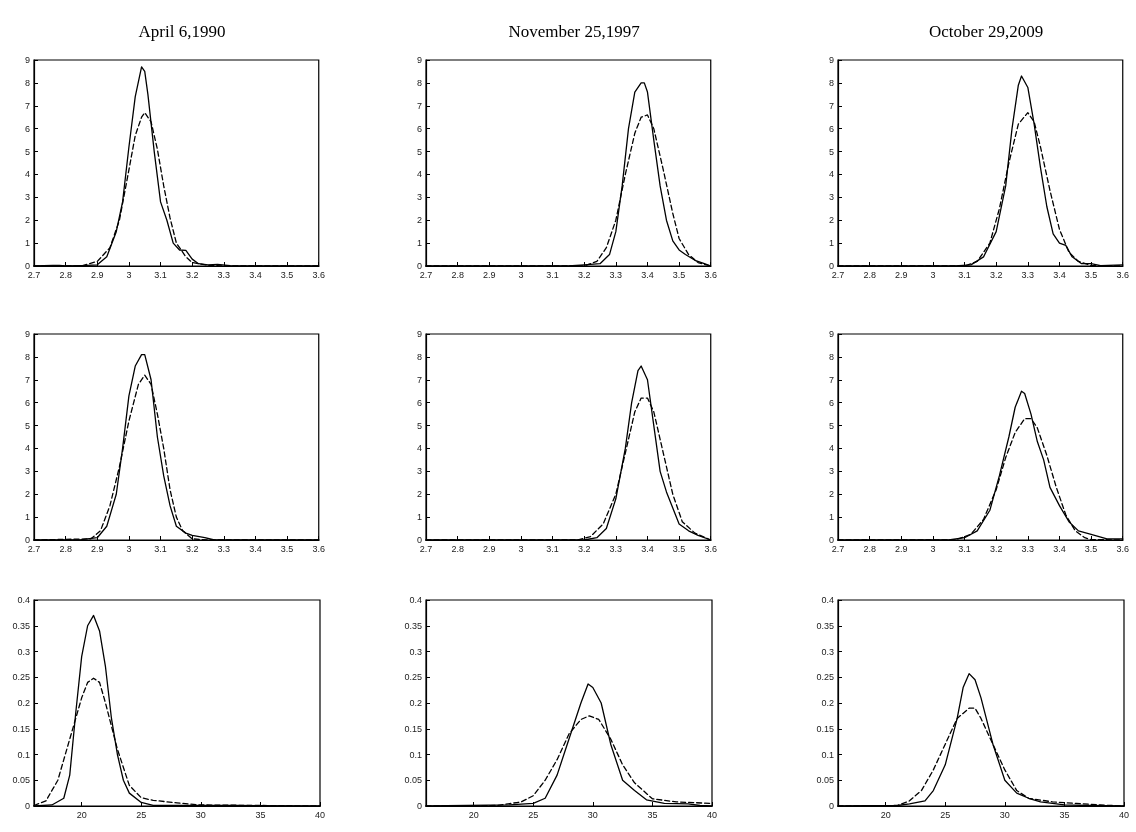 The image size is (1136, 832). Describe the element at coordinates (574, 31) in the screenshot. I see `chart-title: November 25,1997` at that location.